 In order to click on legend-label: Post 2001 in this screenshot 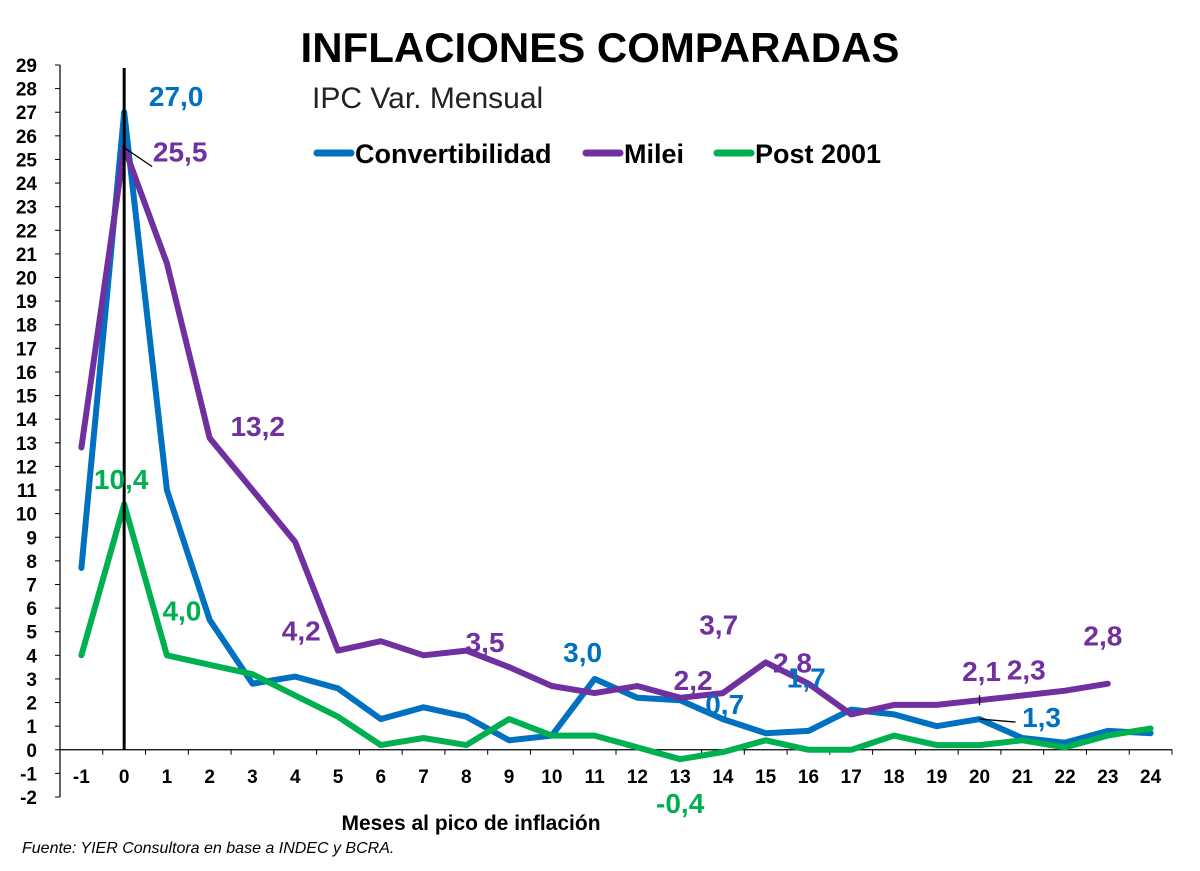, I will do `click(818, 154)`.